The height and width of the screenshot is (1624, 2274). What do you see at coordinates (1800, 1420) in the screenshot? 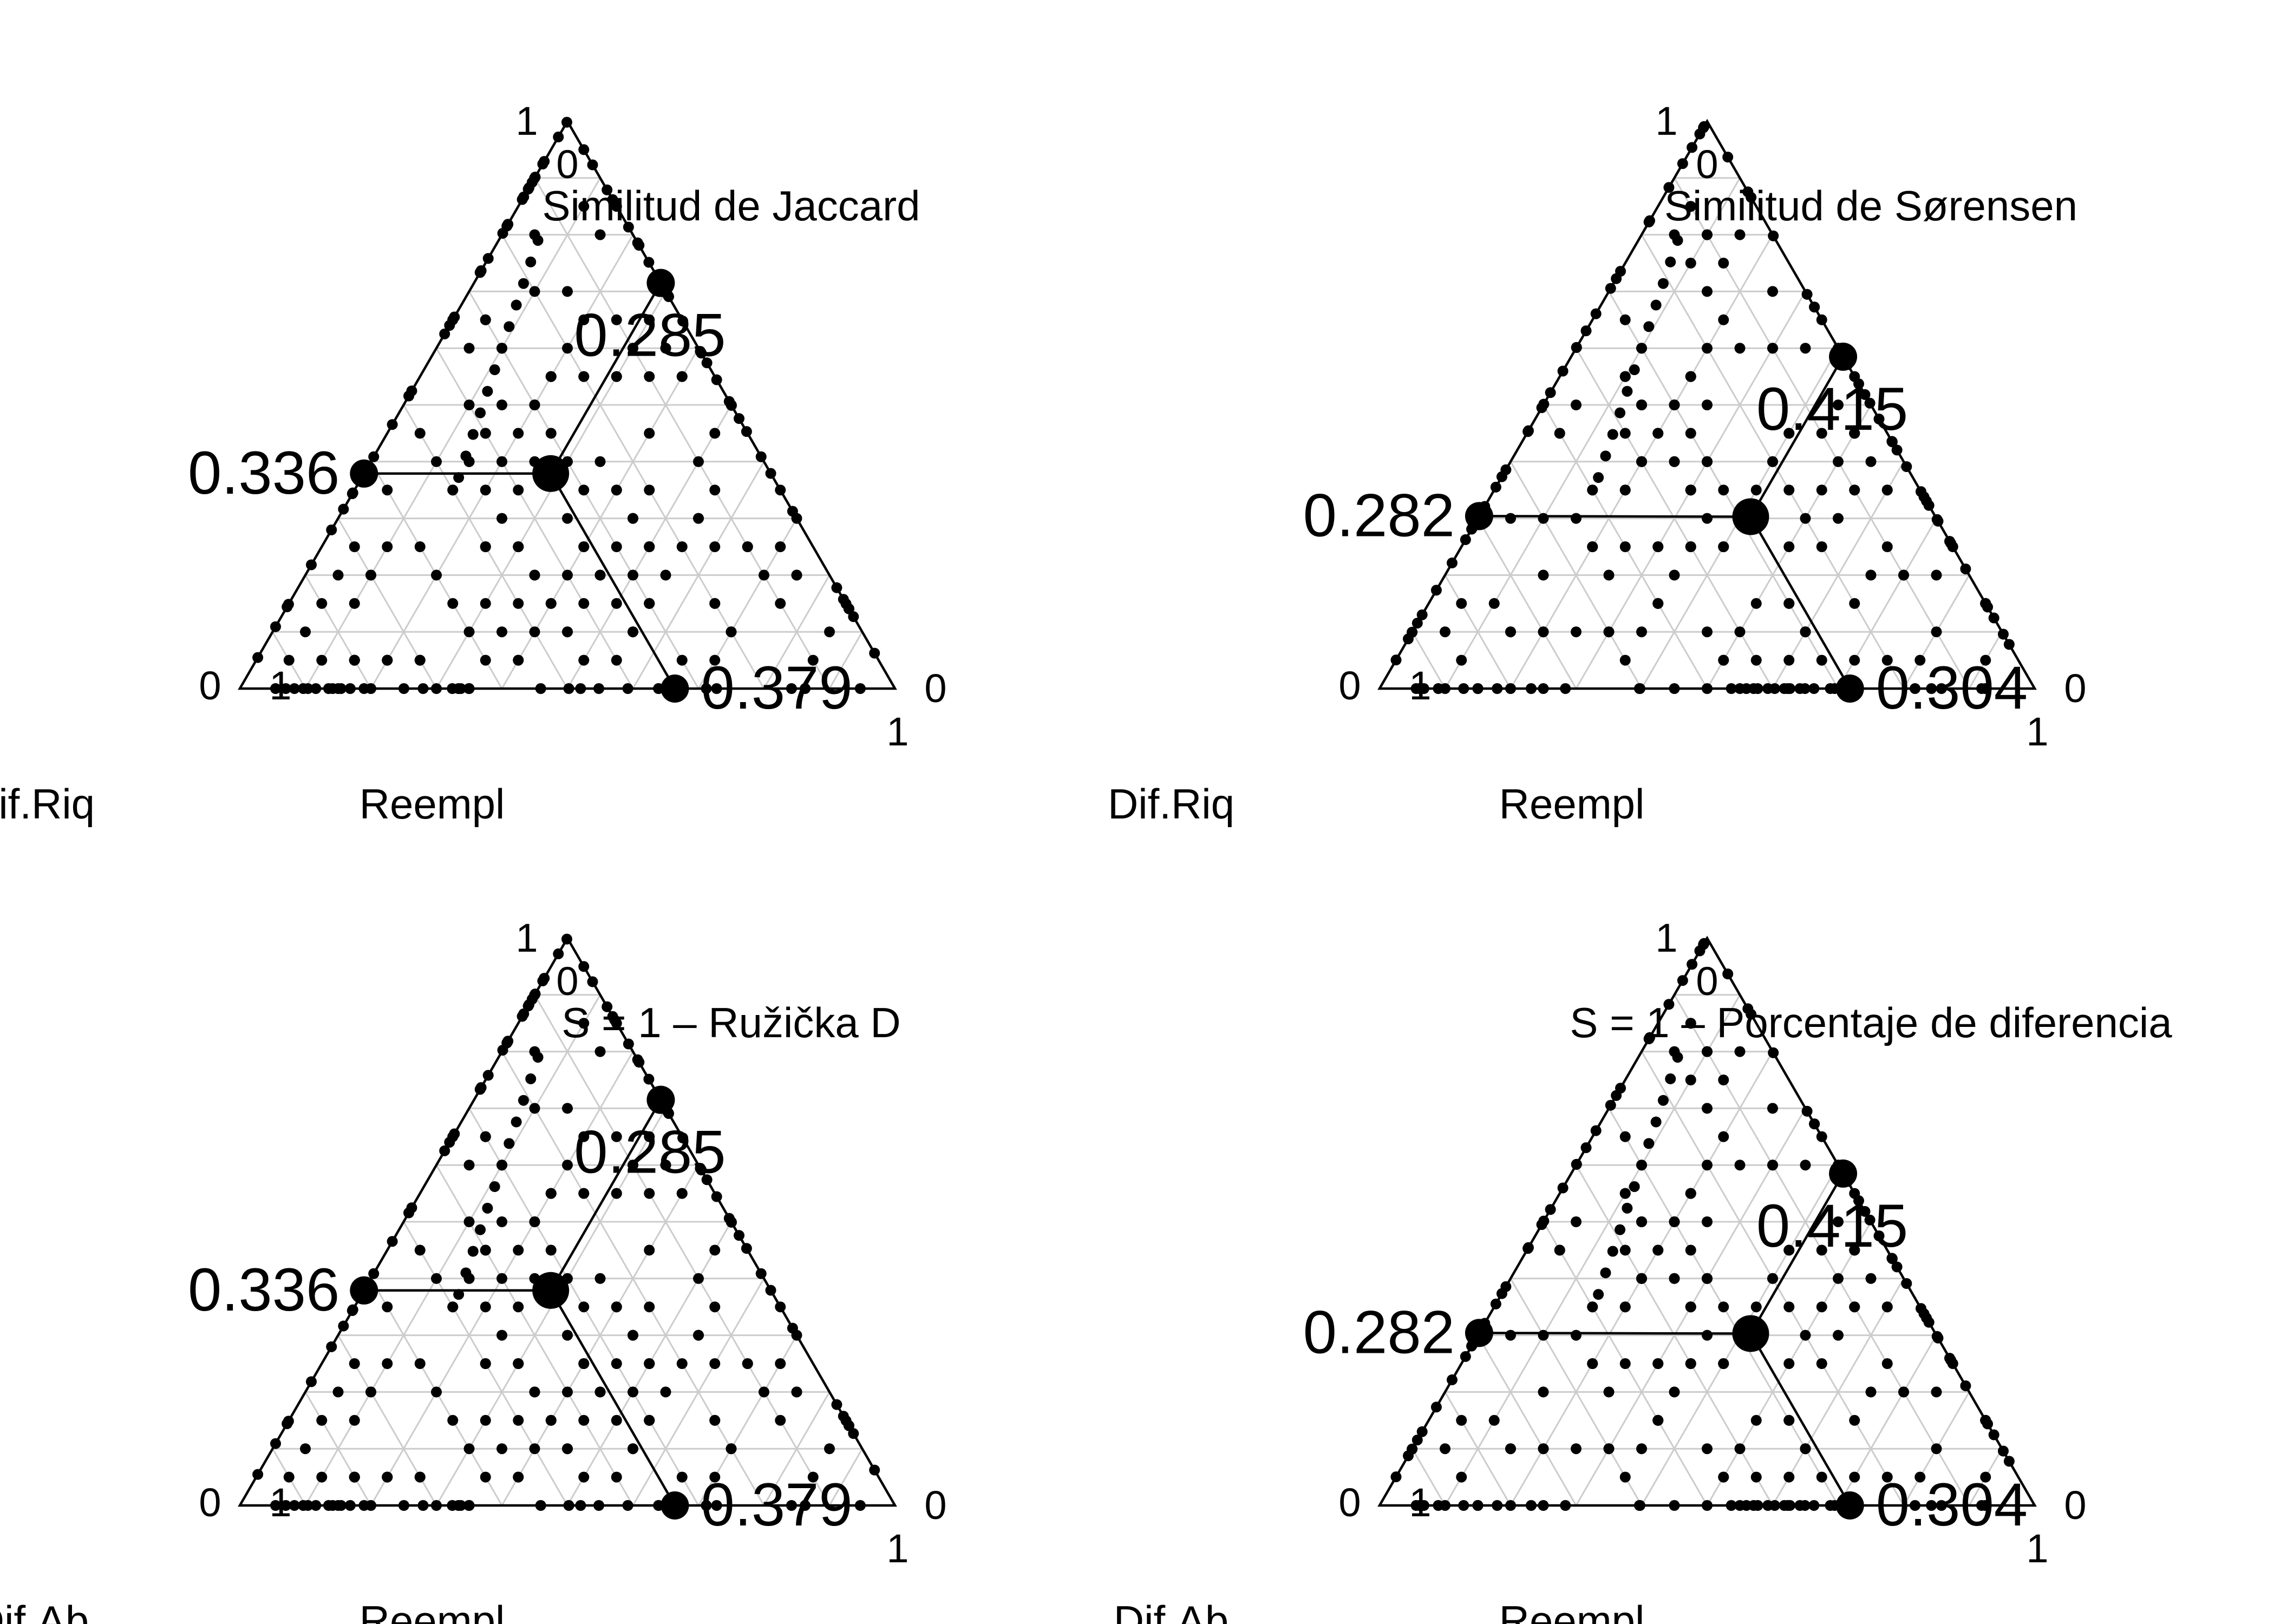
I see `mean-guide-right` at bounding box center [1800, 1420].